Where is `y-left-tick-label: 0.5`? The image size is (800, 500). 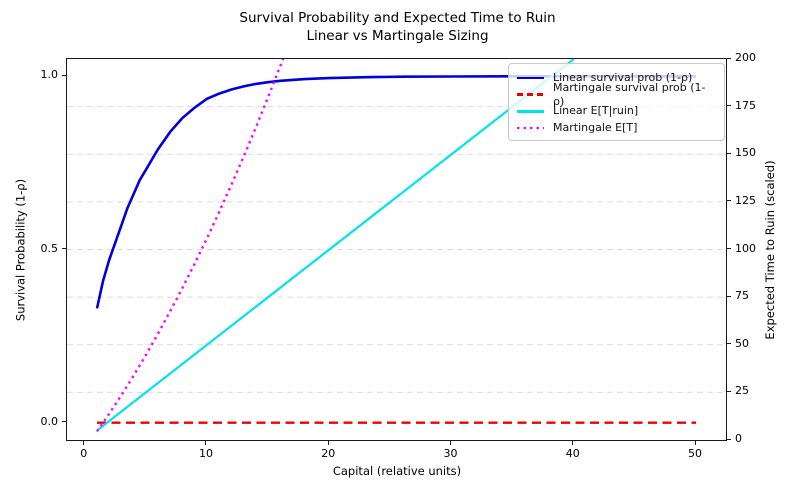
y-left-tick-label: 0.5 is located at coordinates (49, 248).